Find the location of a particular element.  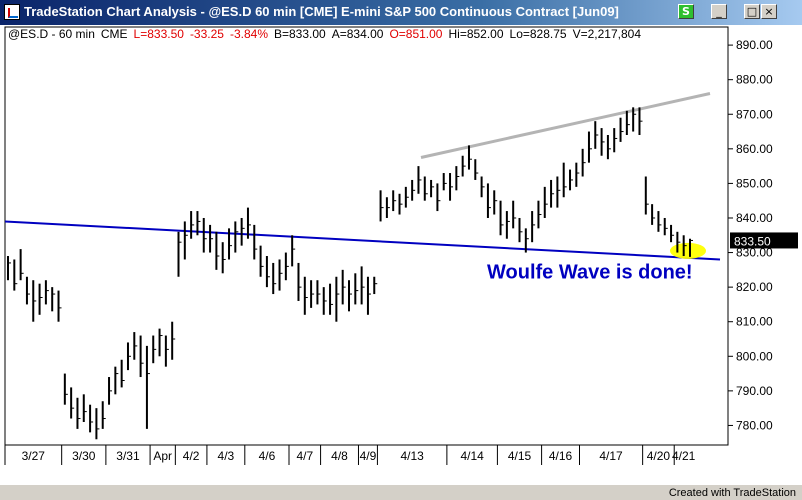

x-tick-label: 4/8 is located at coordinates (339, 456).